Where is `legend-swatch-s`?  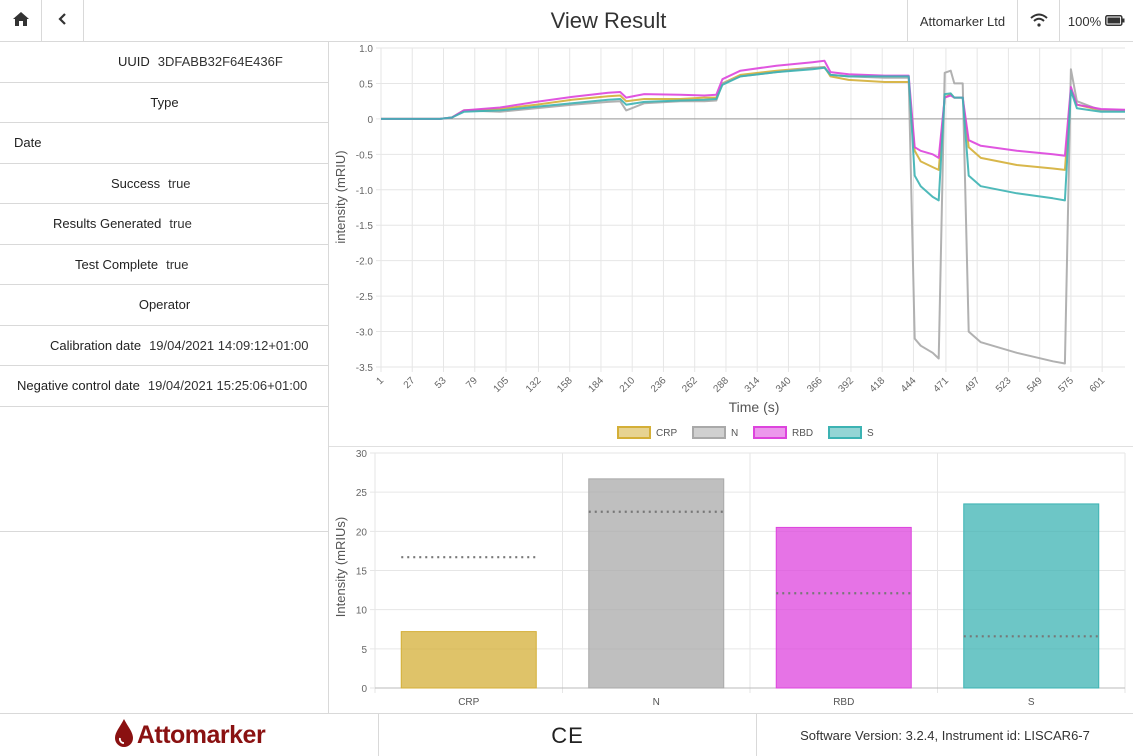
legend-swatch-s is located at coordinates (845, 432).